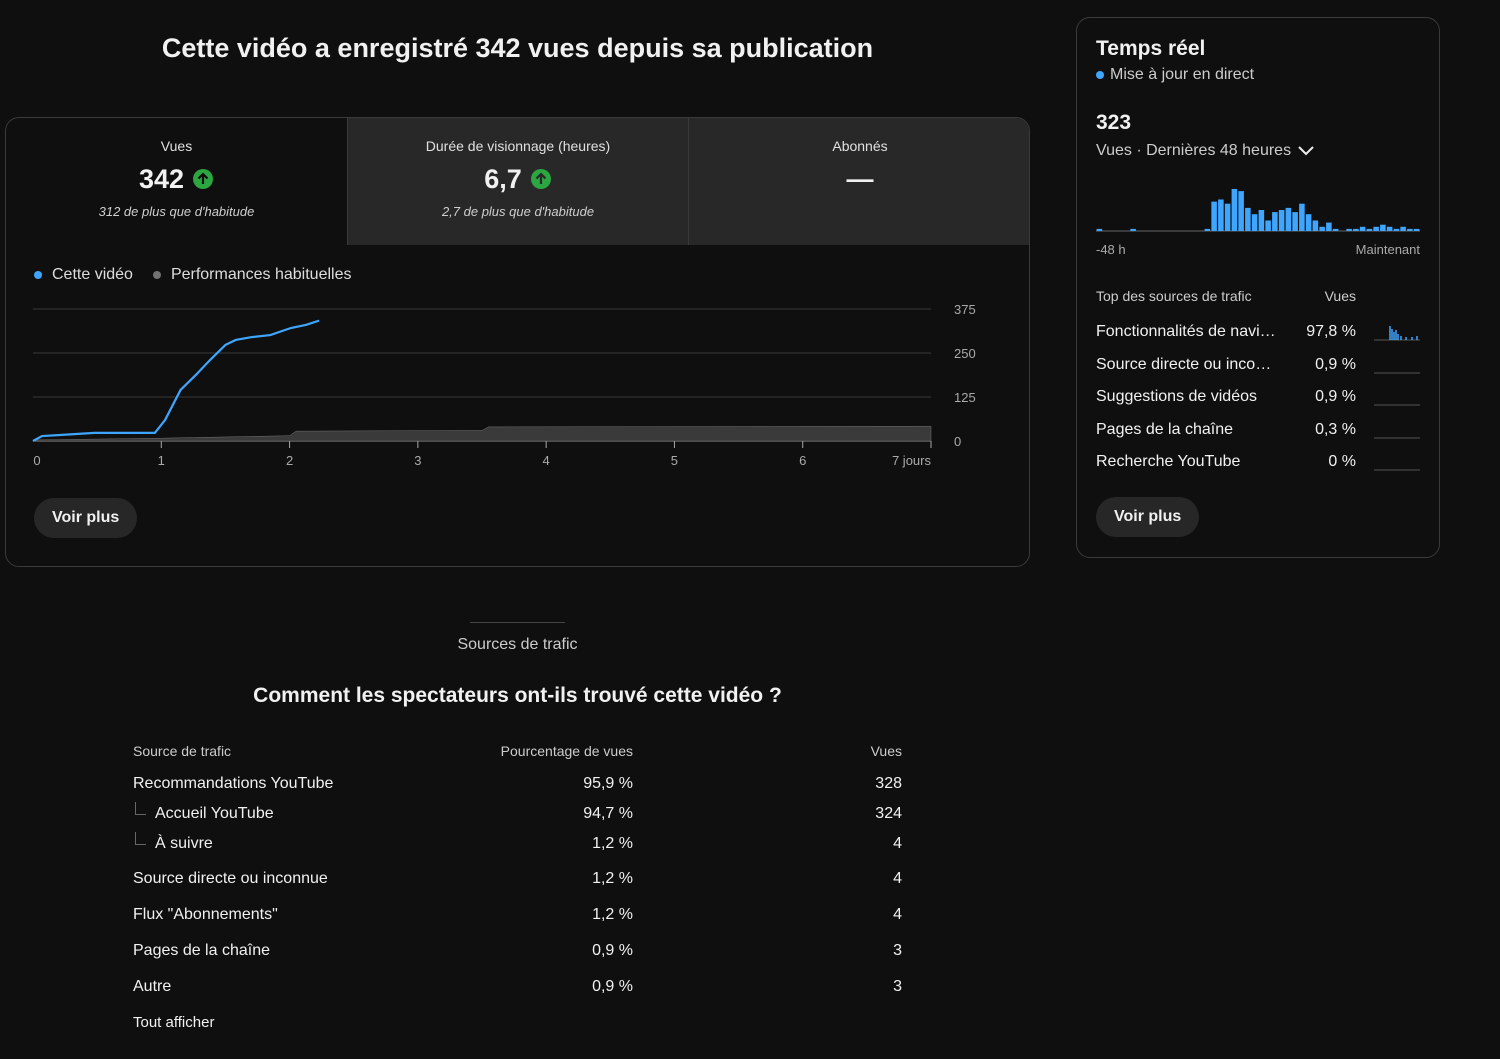 This screenshot has width=1500, height=1059. What do you see at coordinates (517, 951) in the screenshot?
I see `table-row: Pages de la chaîne 0,9 % 3` at bounding box center [517, 951].